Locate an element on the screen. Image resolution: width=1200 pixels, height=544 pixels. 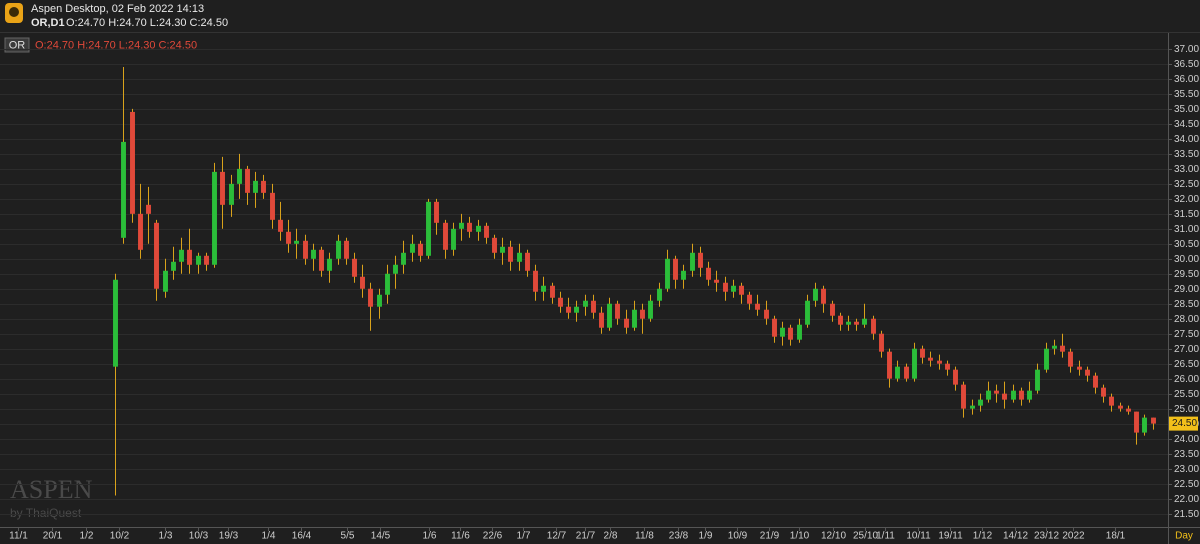
y-tick-label: 33.50 is located at coordinates (1186, 154).